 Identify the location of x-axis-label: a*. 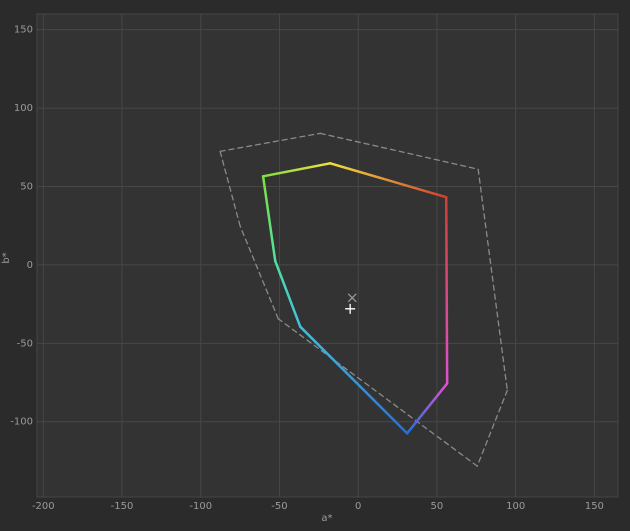
(326, 518).